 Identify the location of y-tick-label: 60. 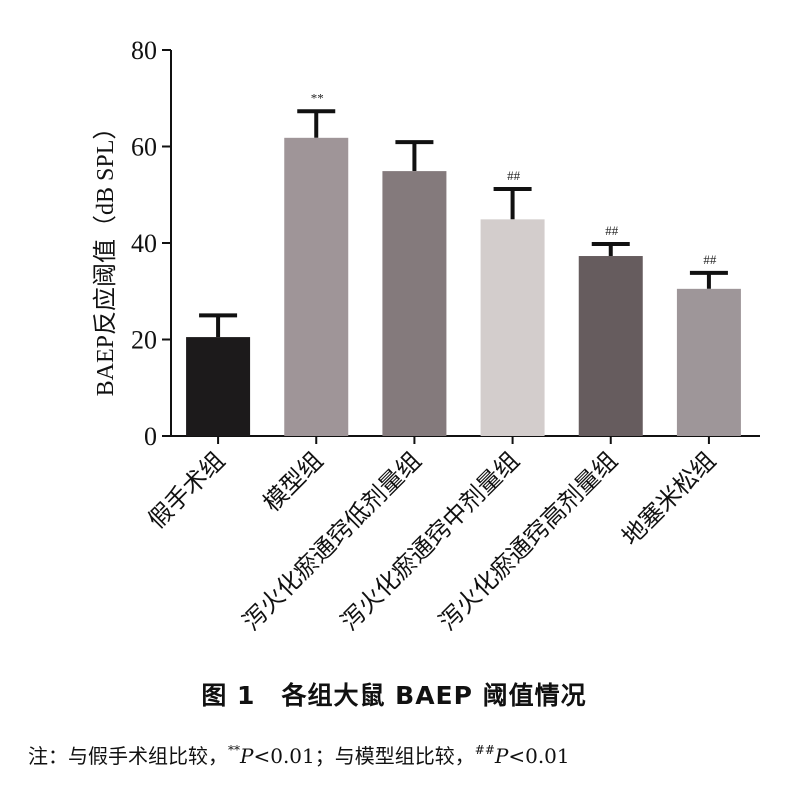
(144, 147).